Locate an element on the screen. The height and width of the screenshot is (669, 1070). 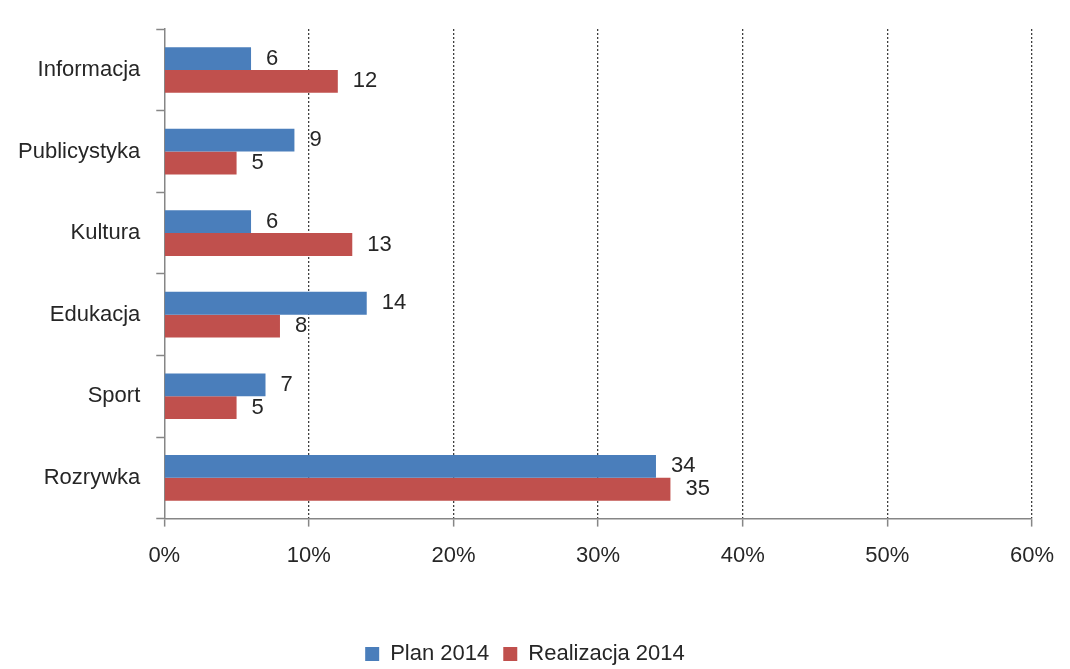
y-tick-label: Sport is located at coordinates (114, 395).